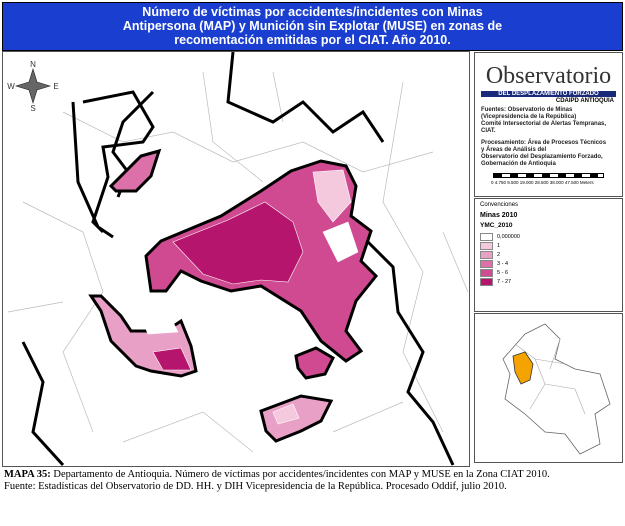 The height and width of the screenshot is (526, 625). Describe the element at coordinates (518, 164) in the screenshot. I see `processing-line: Gobernación de Antioquia` at that location.